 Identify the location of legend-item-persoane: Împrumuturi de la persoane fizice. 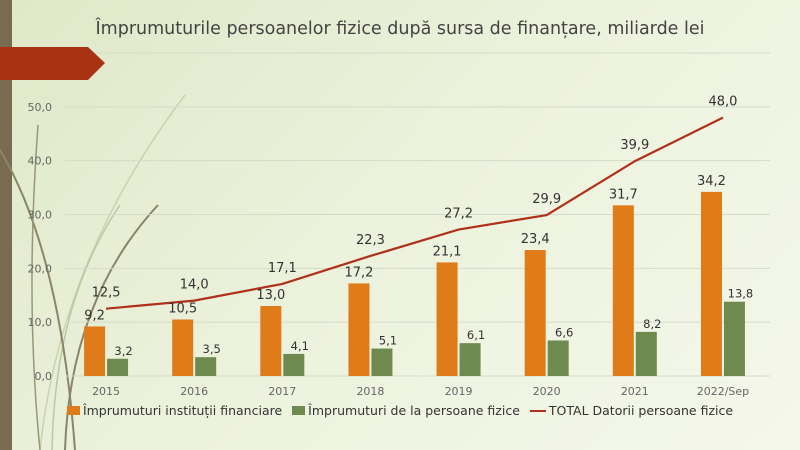
(406, 410).